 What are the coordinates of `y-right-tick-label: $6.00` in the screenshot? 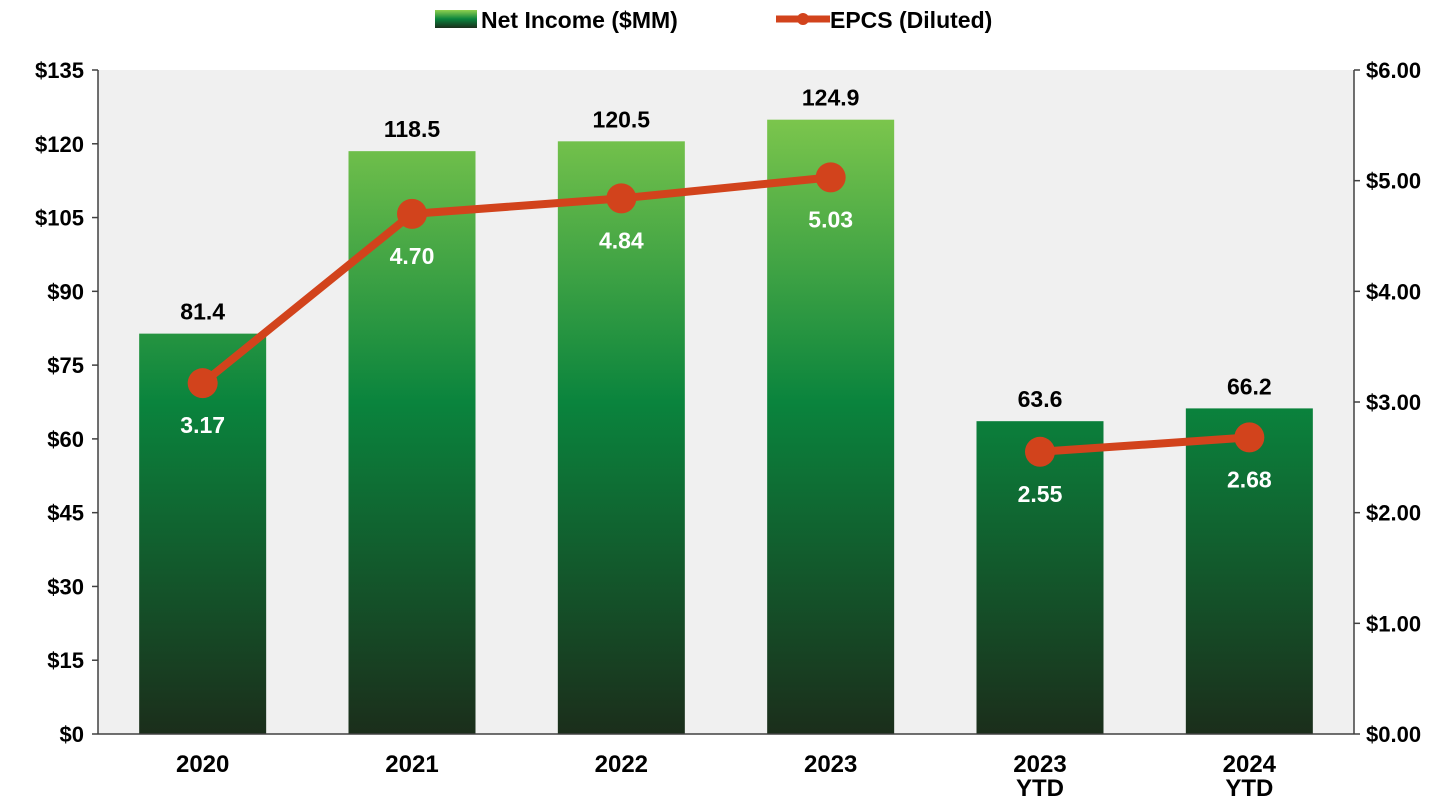 It's located at (1393, 70).